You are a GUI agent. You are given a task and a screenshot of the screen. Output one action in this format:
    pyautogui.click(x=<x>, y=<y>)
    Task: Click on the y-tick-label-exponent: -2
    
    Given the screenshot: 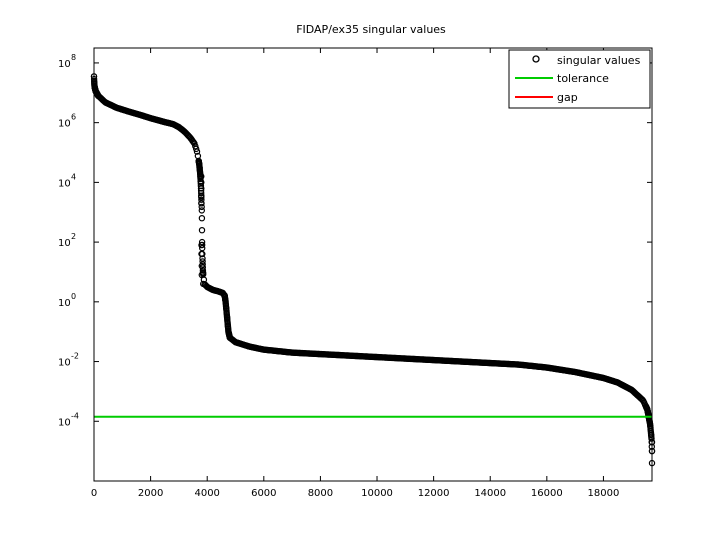 What is the action you would take?
    pyautogui.click(x=75, y=356)
    